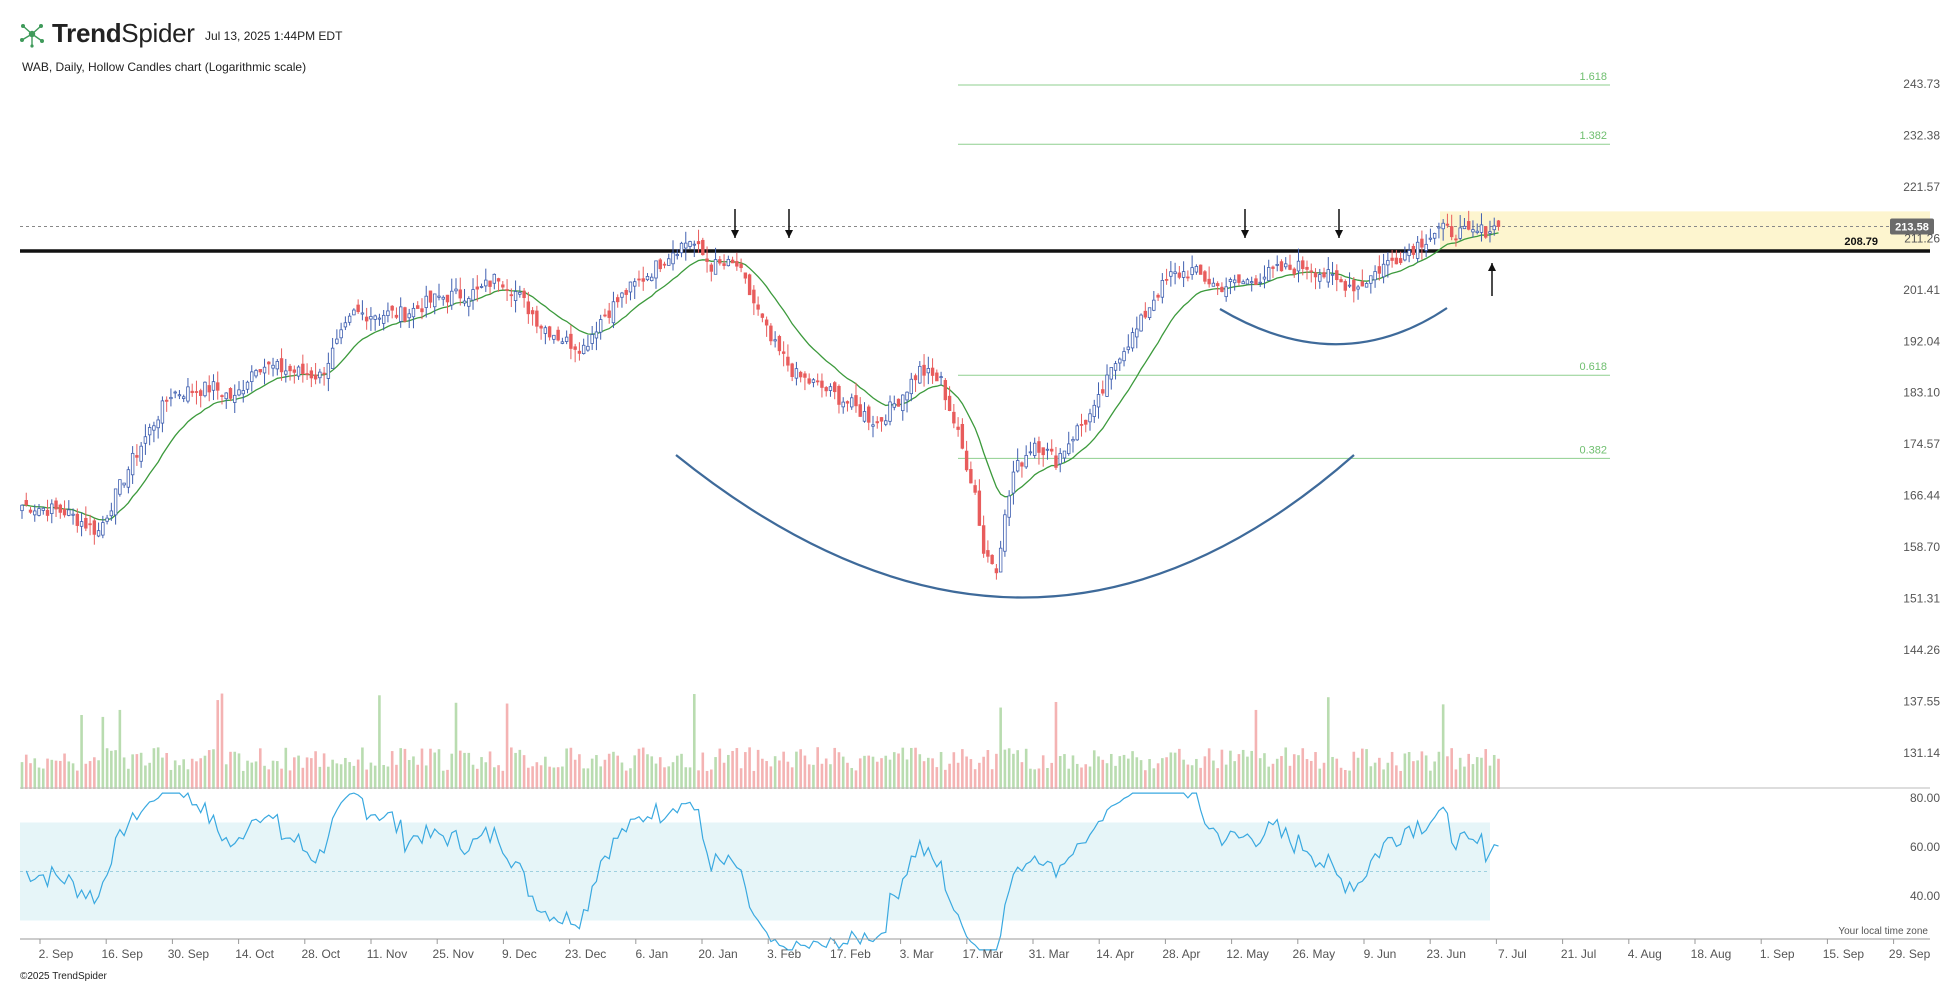 The height and width of the screenshot is (983, 1950). I want to click on resistance-touch-arrow-head, so click(1339, 234).